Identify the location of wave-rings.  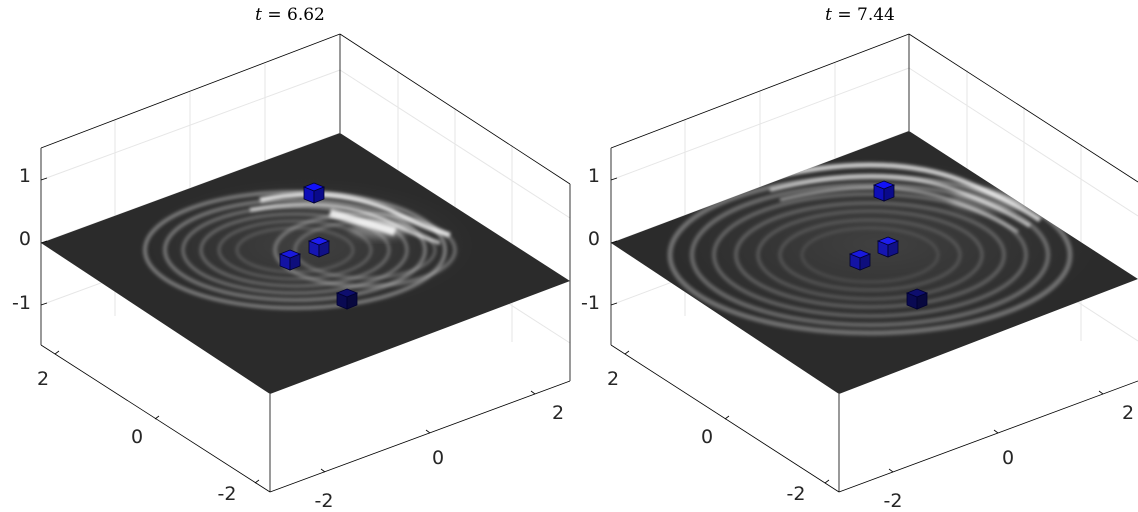
(300, 250).